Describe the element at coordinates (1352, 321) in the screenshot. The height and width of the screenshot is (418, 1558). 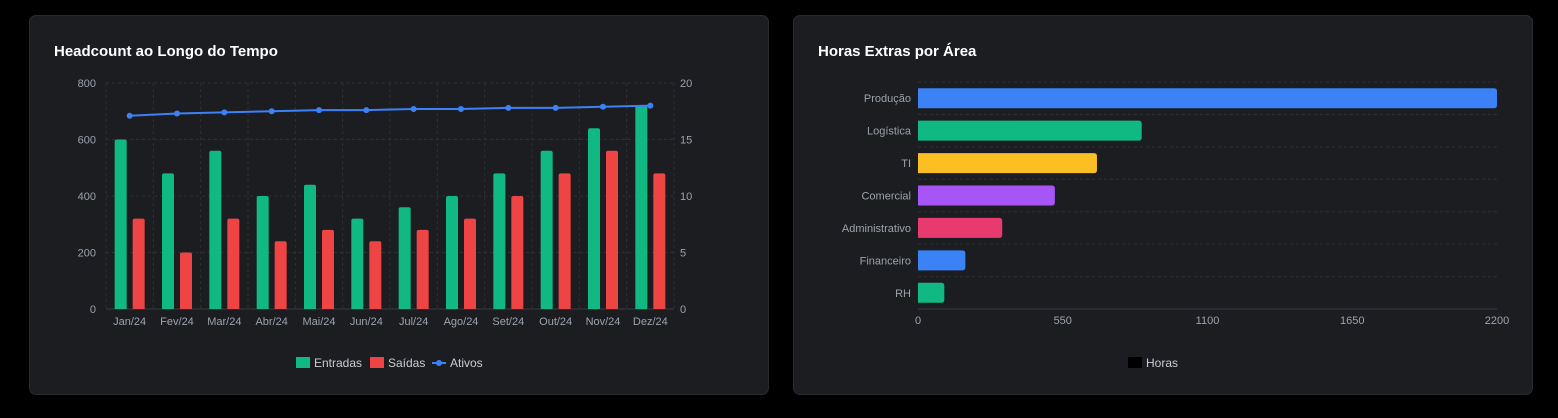
I see `x-tick-label: 1650` at that location.